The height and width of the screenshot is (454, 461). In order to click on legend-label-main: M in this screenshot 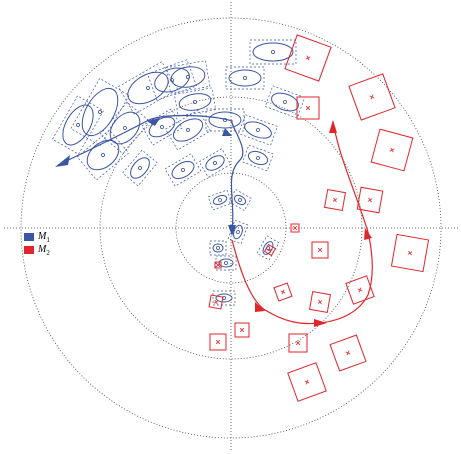, I will do `click(42, 236)`.